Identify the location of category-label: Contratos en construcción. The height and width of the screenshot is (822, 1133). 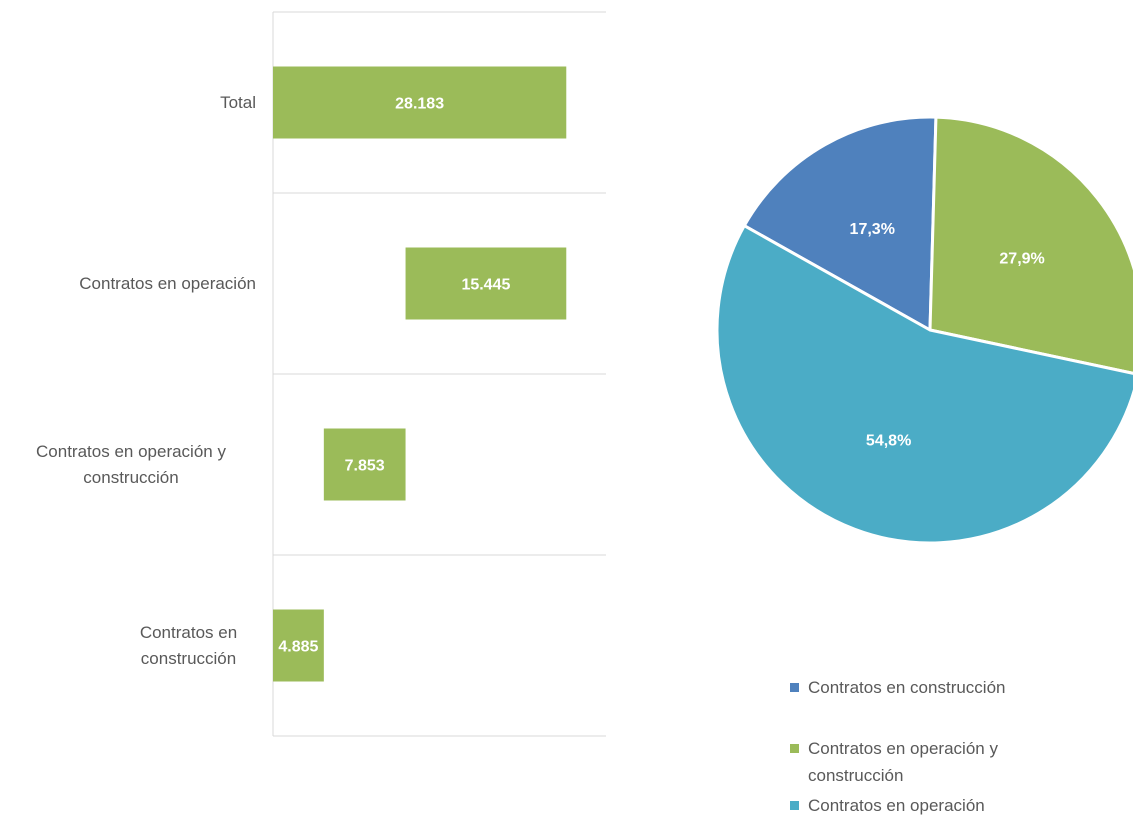
(188, 645).